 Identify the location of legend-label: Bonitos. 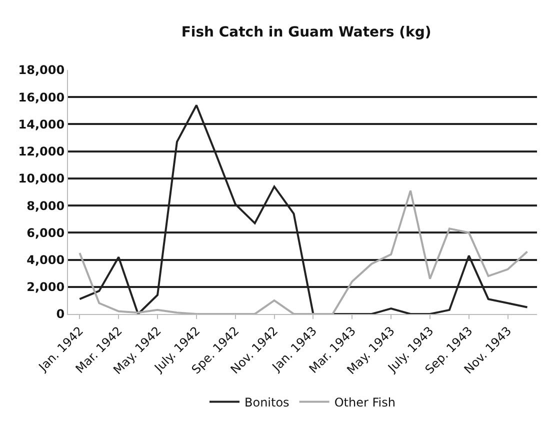
(267, 402).